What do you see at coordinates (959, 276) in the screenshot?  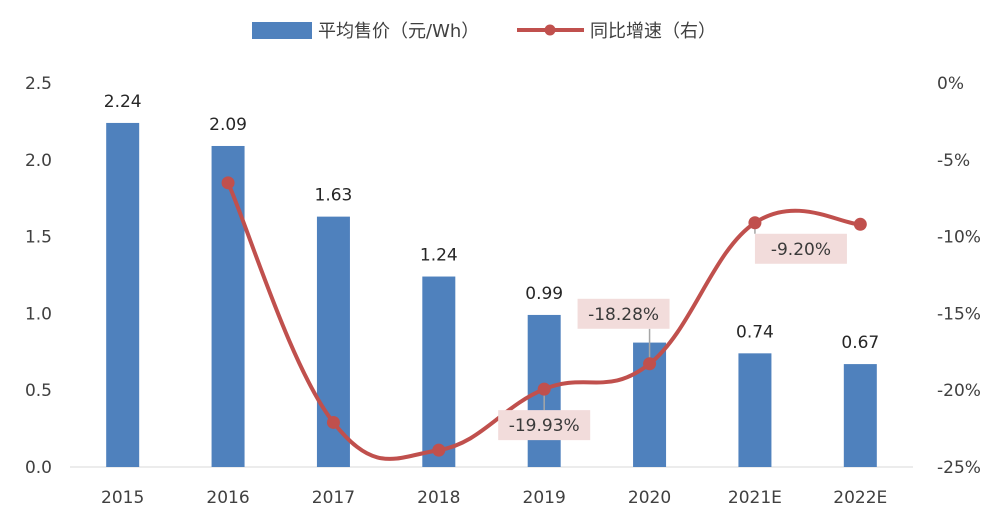 I see `right-axis: 0% -5% -10% -15% -20% -25%` at bounding box center [959, 276].